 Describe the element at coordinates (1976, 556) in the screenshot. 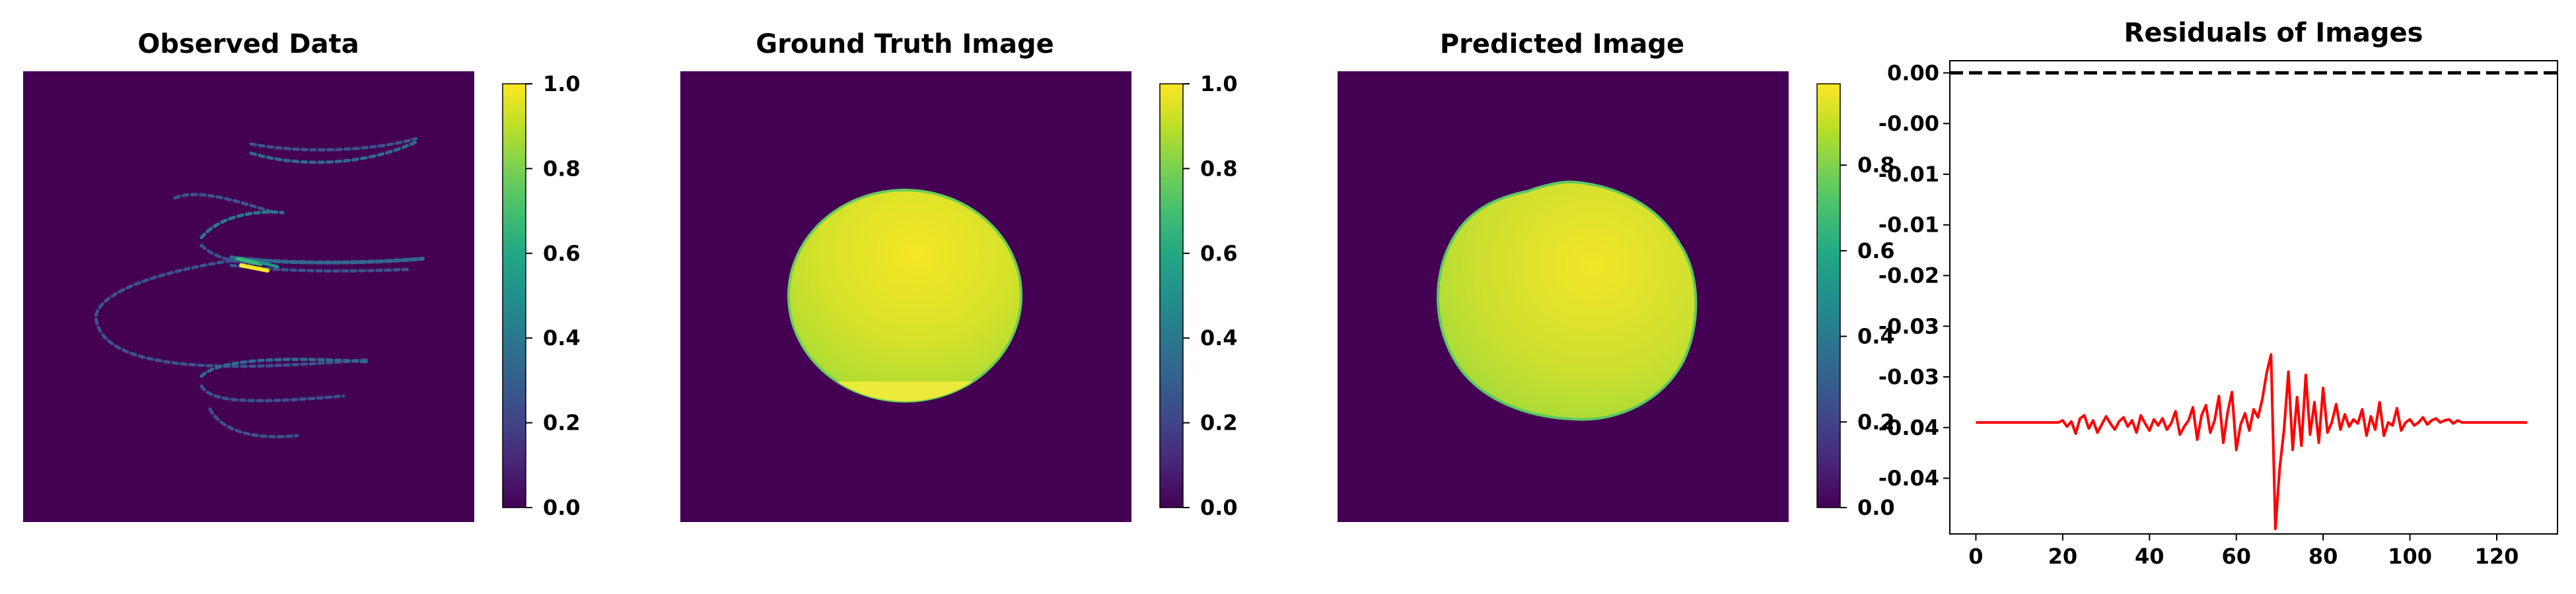

I see `x-tick-label: 0` at that location.